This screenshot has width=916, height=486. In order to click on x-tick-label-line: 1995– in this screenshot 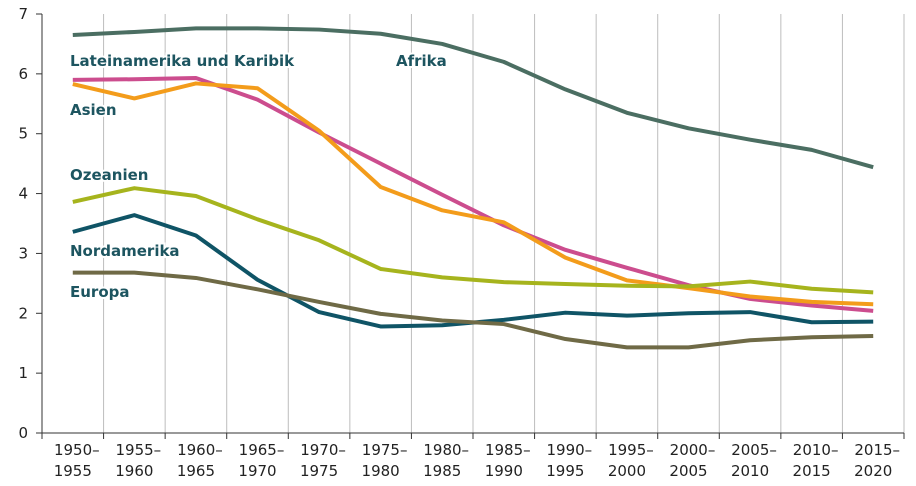, I will do `click(631, 450)`.